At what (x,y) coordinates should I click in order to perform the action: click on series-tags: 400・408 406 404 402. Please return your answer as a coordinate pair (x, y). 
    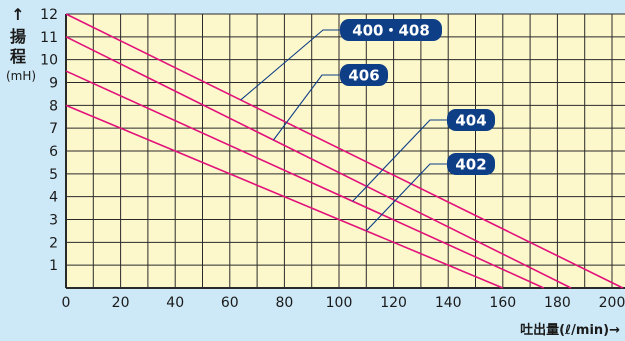
    Looking at the image, I should click on (417, 97).